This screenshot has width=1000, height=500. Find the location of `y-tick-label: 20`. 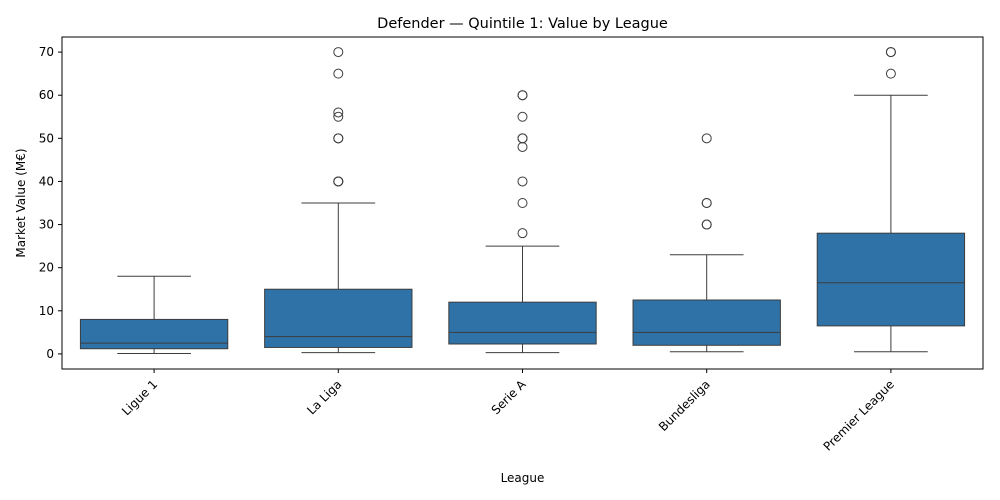

y-tick-label: 20 is located at coordinates (46, 268).